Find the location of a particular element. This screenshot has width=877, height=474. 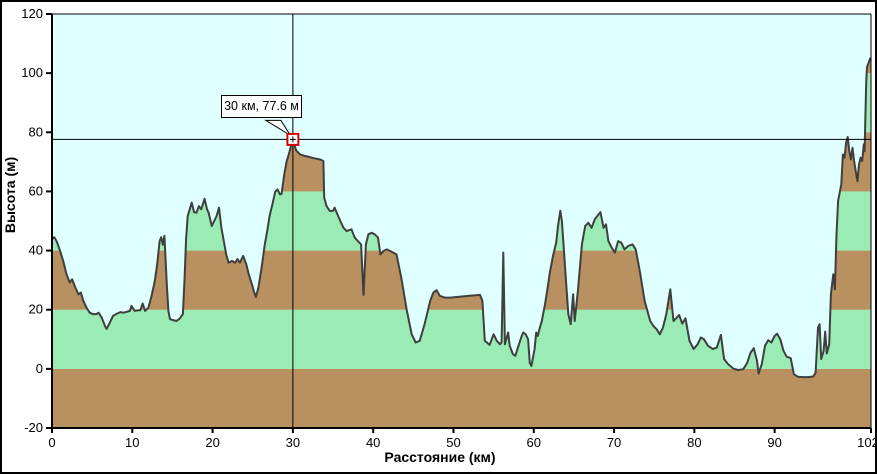

tooltip-text: 30 км, 77.6 м is located at coordinates (261, 106).